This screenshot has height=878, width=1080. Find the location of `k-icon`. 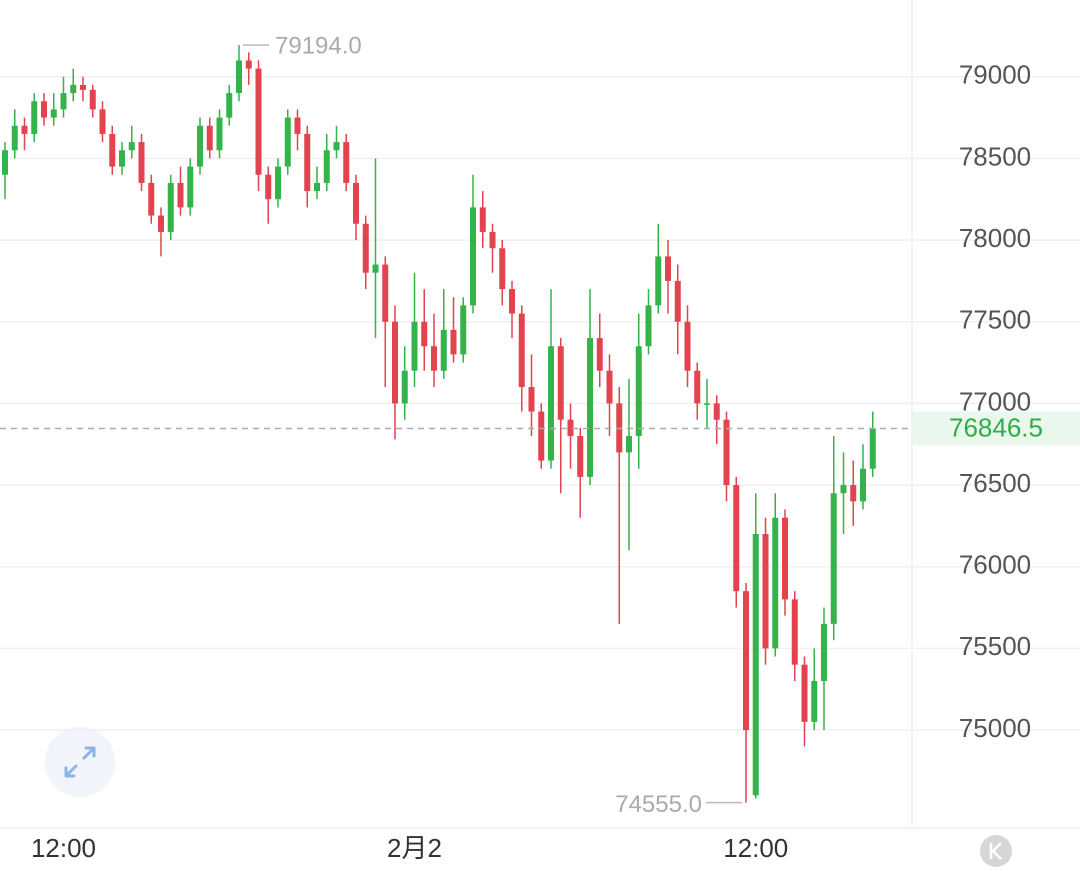

k-icon is located at coordinates (995, 851).